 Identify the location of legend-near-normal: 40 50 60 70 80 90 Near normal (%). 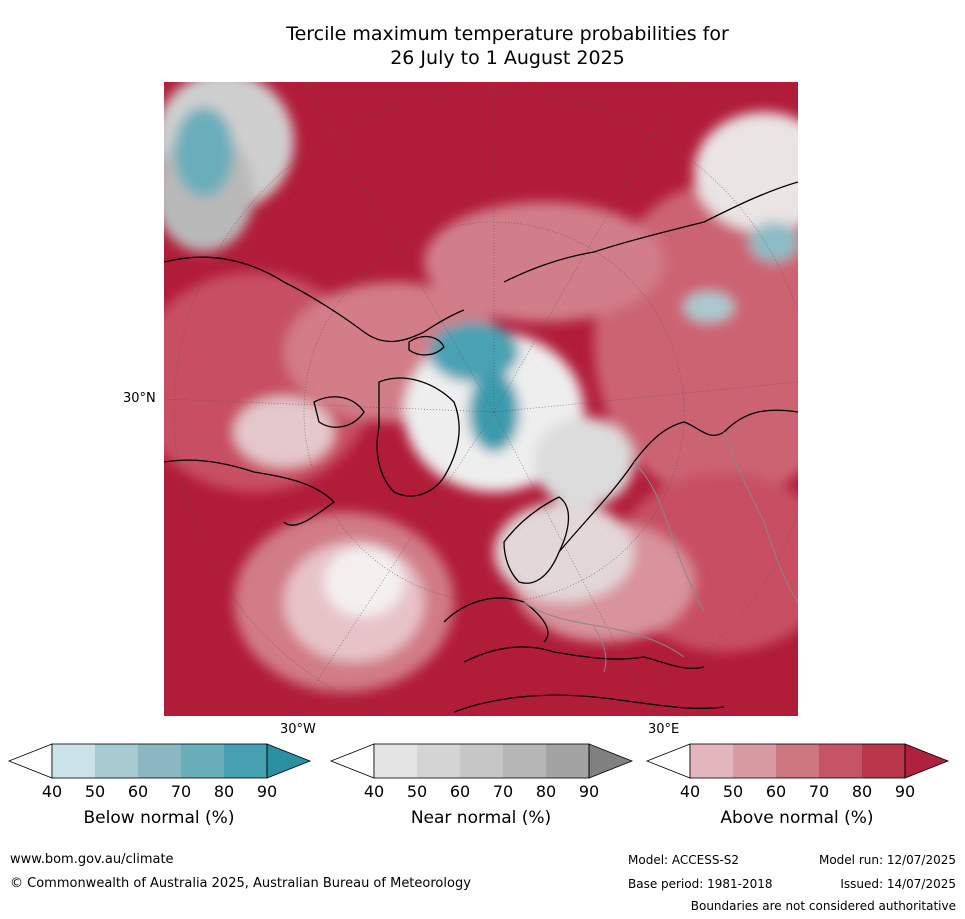
(481, 788).